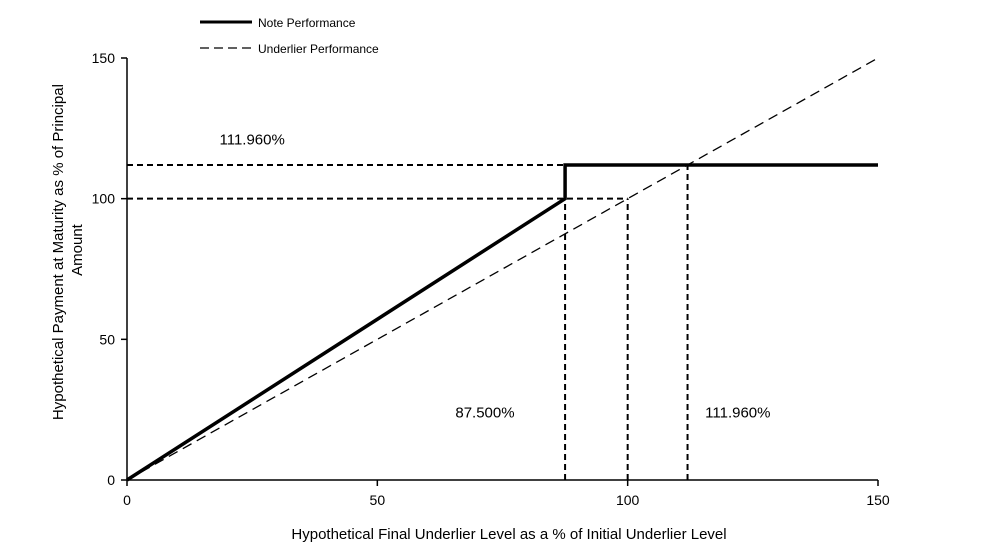 The height and width of the screenshot is (551, 992). Describe the element at coordinates (104, 58) in the screenshot. I see `y-tick-label: 150` at that location.